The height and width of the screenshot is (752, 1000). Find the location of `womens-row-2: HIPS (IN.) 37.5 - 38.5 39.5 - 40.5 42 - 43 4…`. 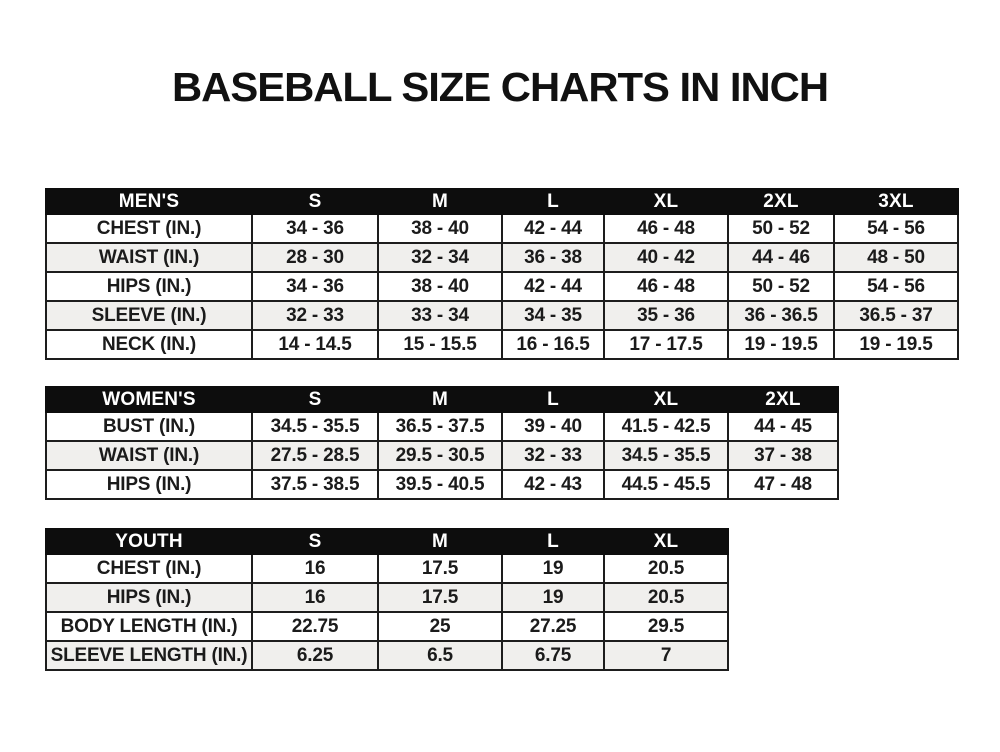

womens-row-2: HIPS (IN.) 37.5 - 38.5 39.5 - 40.5 42 - 43 4… is located at coordinates (442, 484).